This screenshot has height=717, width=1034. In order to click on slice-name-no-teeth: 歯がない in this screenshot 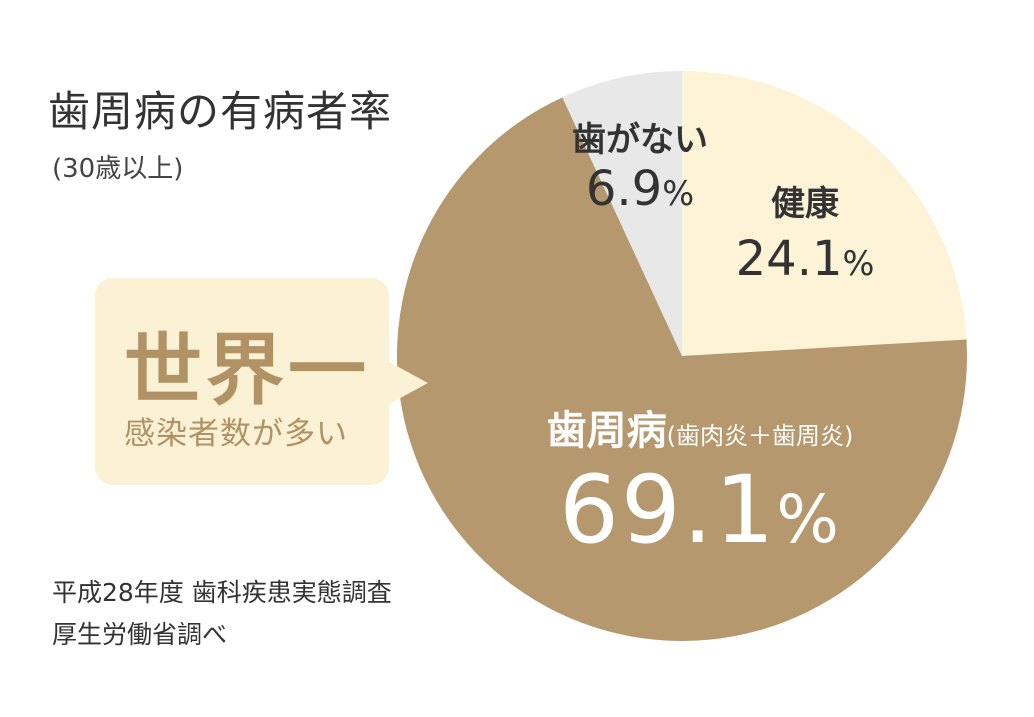, I will do `click(640, 140)`.